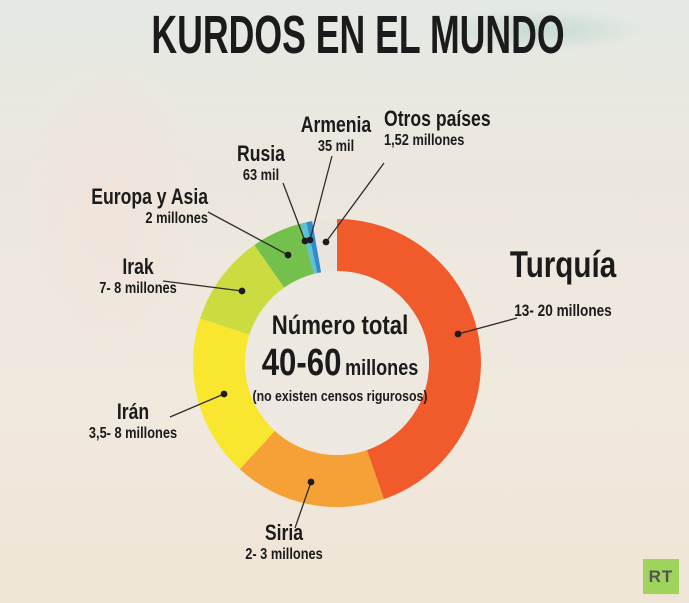 Image resolution: width=689 pixels, height=603 pixels. I want to click on label-europa-y-asia: Europa y Asia 2 millones, so click(104, 206).